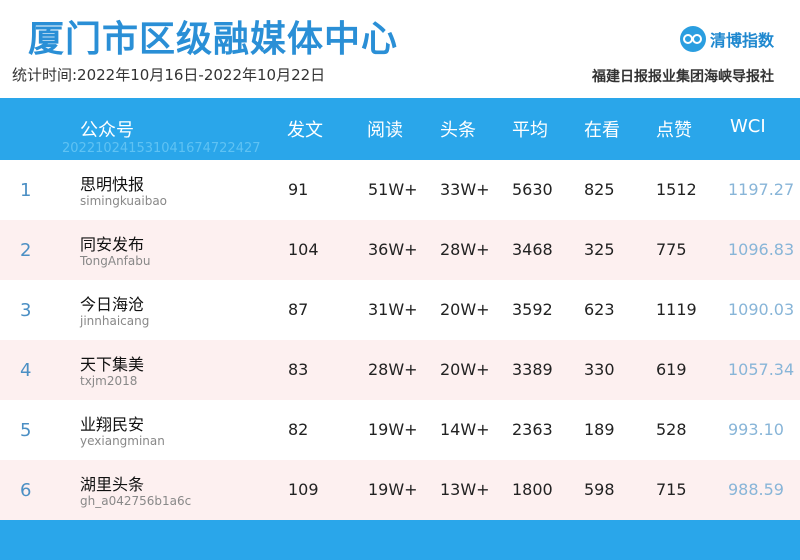  Describe the element at coordinates (458, 130) in the screenshot. I see `column-header-headline: 头条` at that location.